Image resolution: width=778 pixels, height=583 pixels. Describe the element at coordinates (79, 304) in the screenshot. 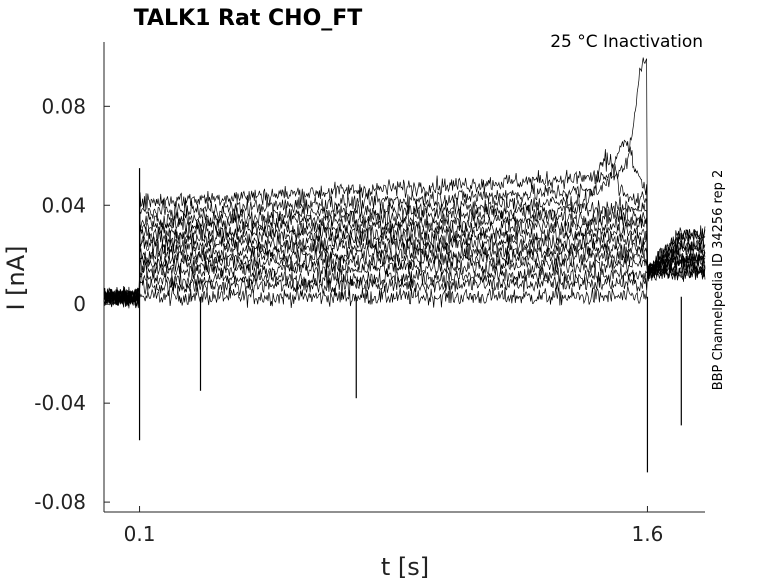

I see `y-tick-label: 0` at that location.